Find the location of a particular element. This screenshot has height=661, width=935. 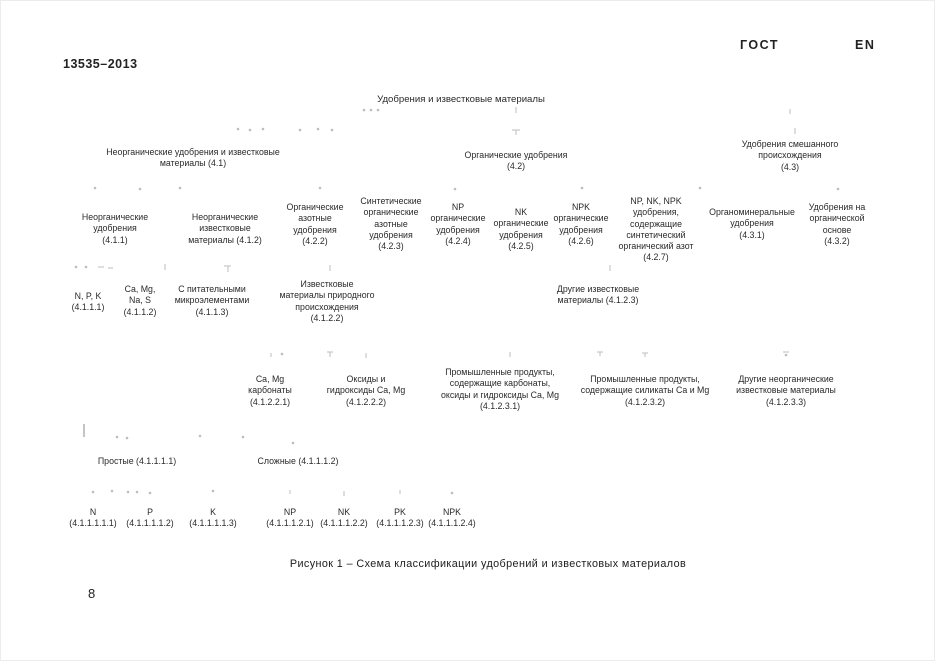

node-4-1-1-1-1-3: K (4.1.1.1.1.3) is located at coordinates (213, 518).